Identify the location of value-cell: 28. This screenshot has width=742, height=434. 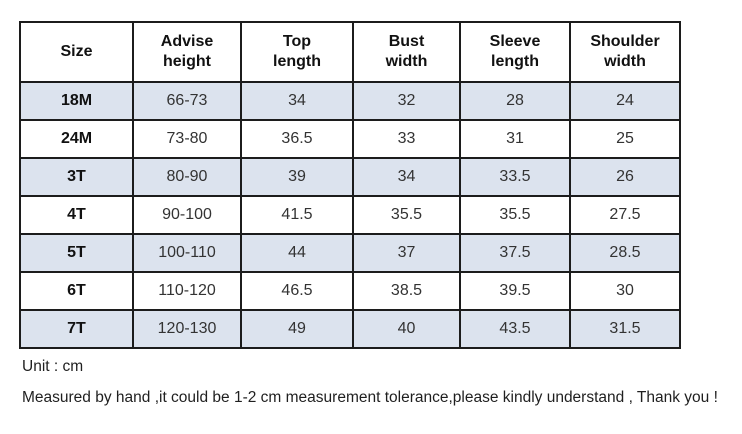
(515, 101).